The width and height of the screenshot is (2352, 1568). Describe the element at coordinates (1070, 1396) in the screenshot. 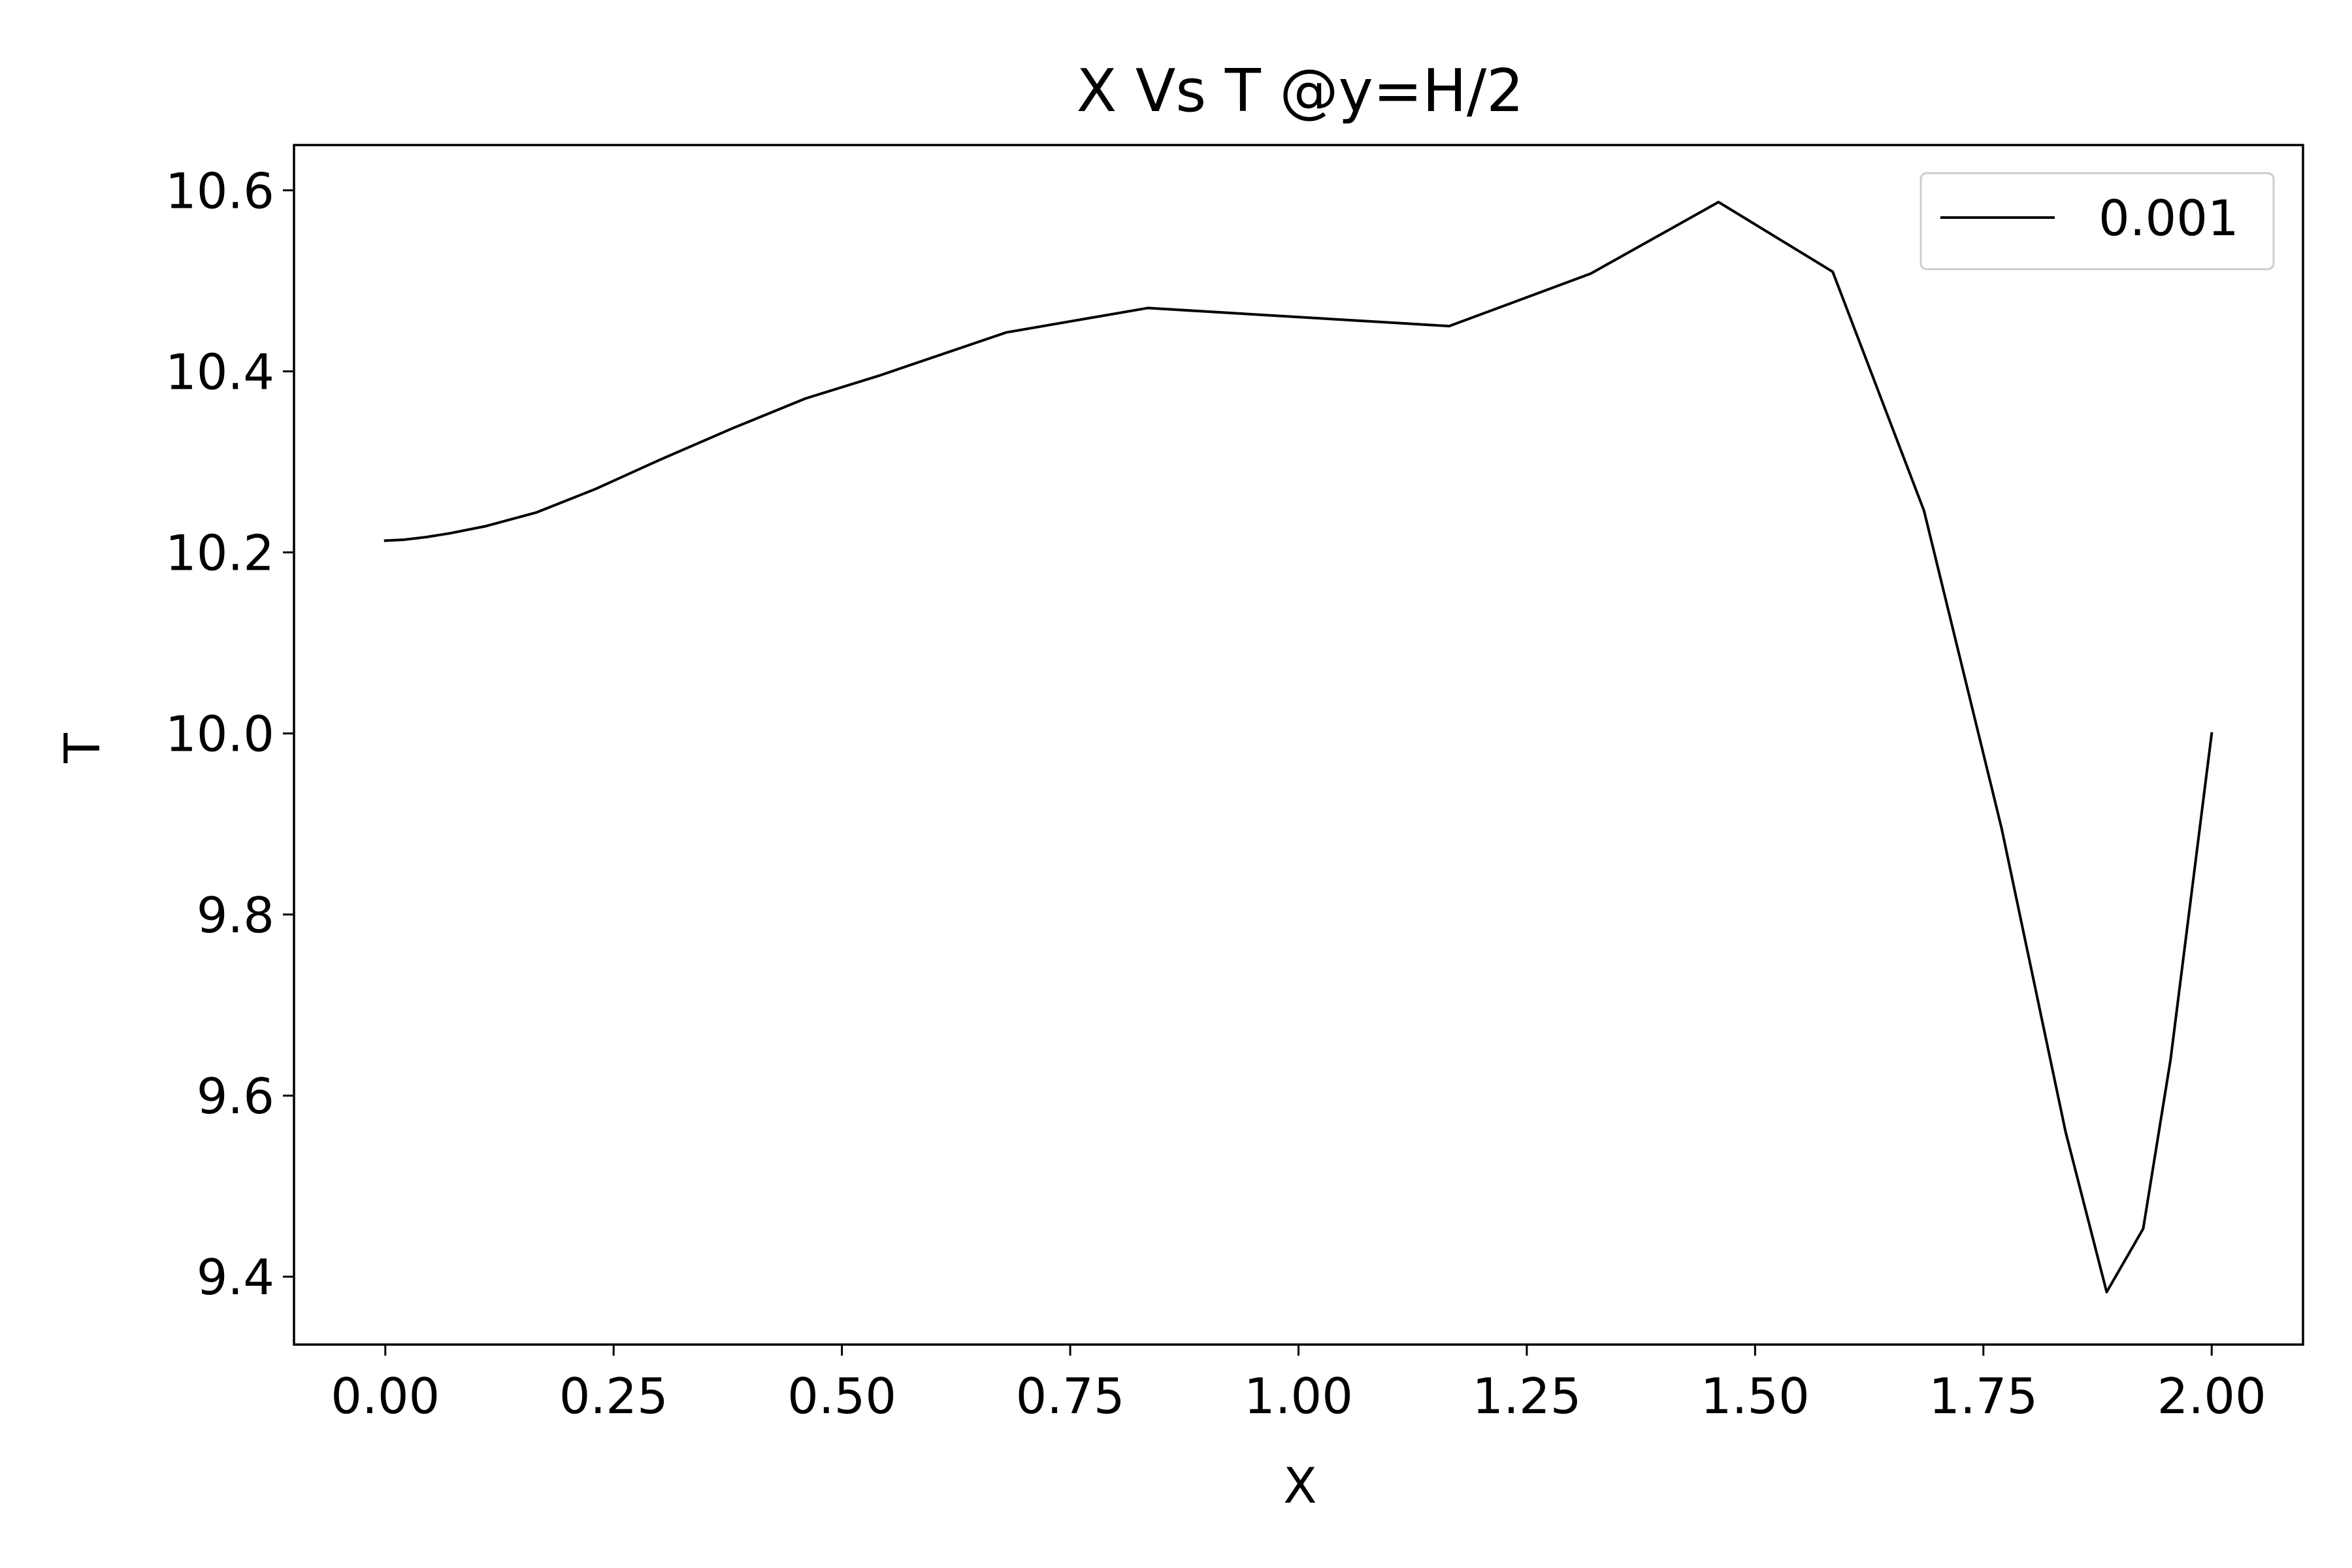

I see `x-tick-label: 0.75` at that location.